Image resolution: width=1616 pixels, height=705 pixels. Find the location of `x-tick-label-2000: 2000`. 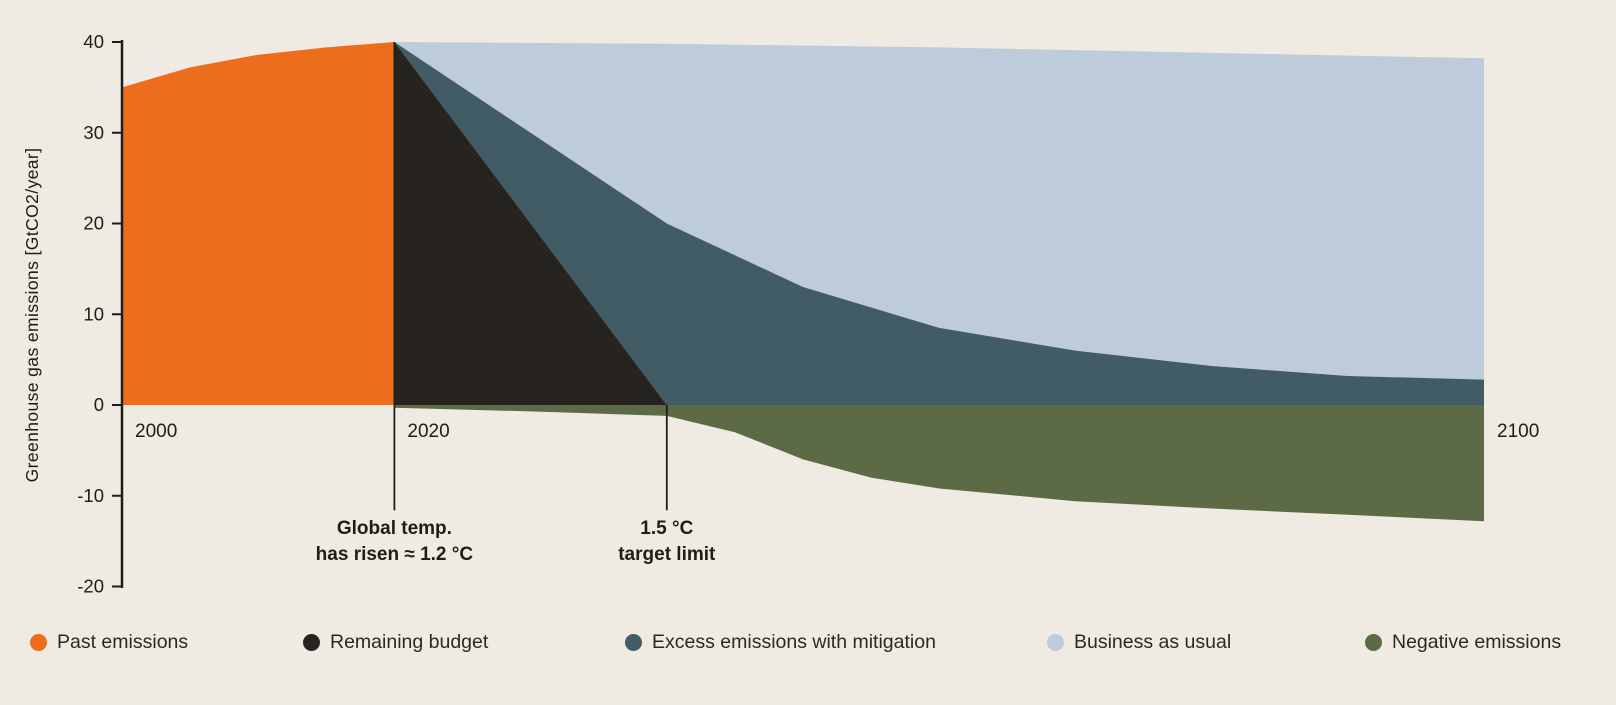

x-tick-label-2000: 2000 is located at coordinates (156, 431).